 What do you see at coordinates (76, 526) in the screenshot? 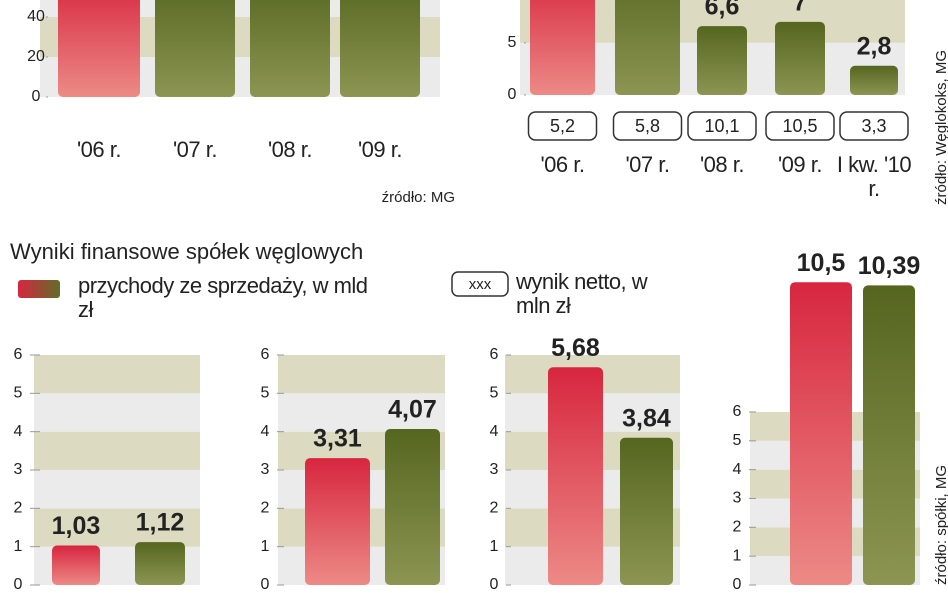
I see `value-label: 1,03` at bounding box center [76, 526].